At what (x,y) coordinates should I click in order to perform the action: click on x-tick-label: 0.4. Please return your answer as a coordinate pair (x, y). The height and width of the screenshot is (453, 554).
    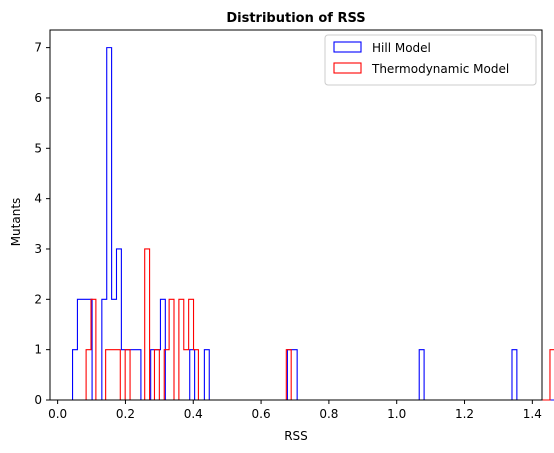
    Looking at the image, I should click on (193, 414).